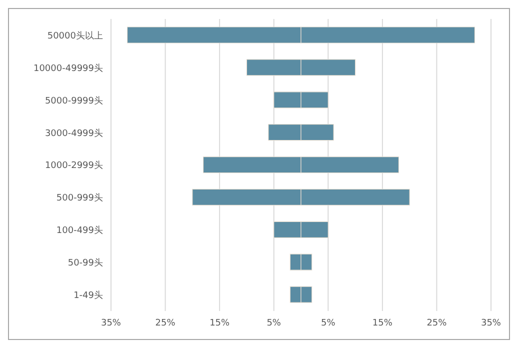  I want to click on y-tick-label: 5000-9999头, so click(73, 100).